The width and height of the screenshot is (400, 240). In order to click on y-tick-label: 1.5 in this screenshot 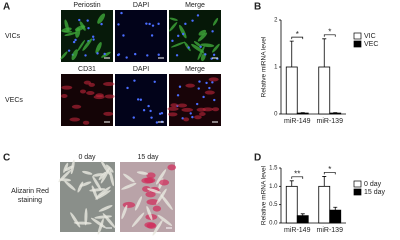, I will do `click(273, 169)`.